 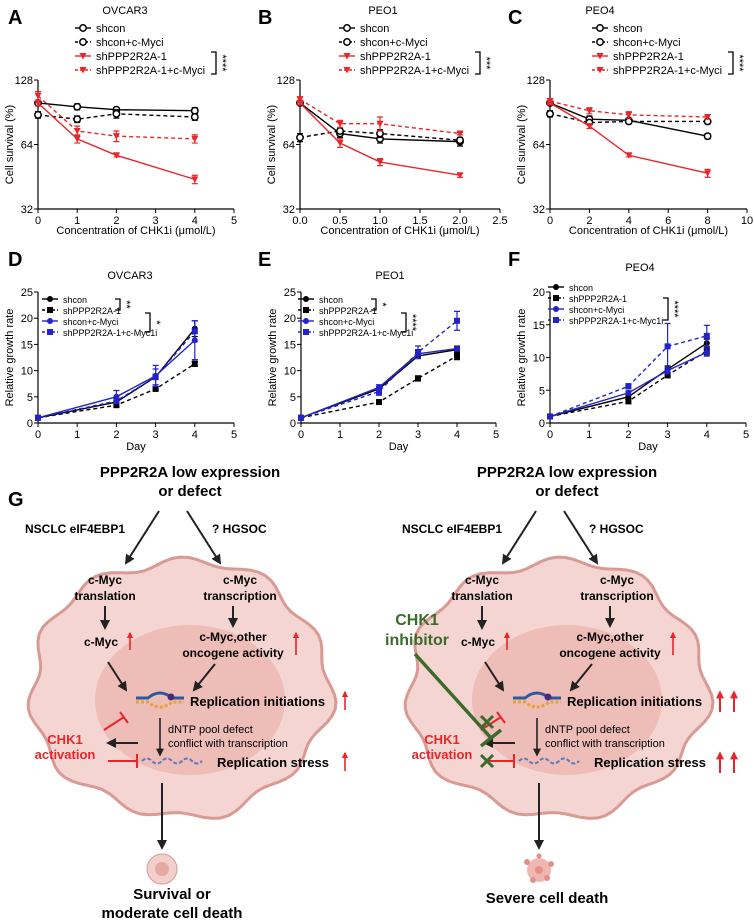 What do you see at coordinates (514, 260) in the screenshot?
I see `panel-letter: F` at bounding box center [514, 260].